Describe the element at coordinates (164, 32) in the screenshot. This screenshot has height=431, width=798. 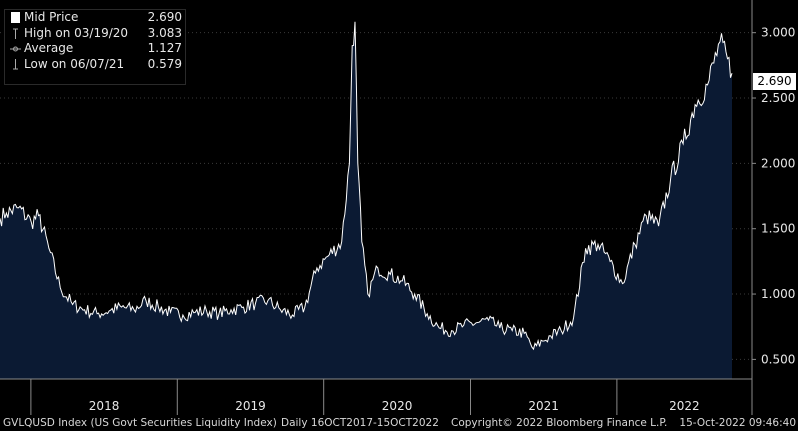
I see `legend-value: 3.083` at that location.